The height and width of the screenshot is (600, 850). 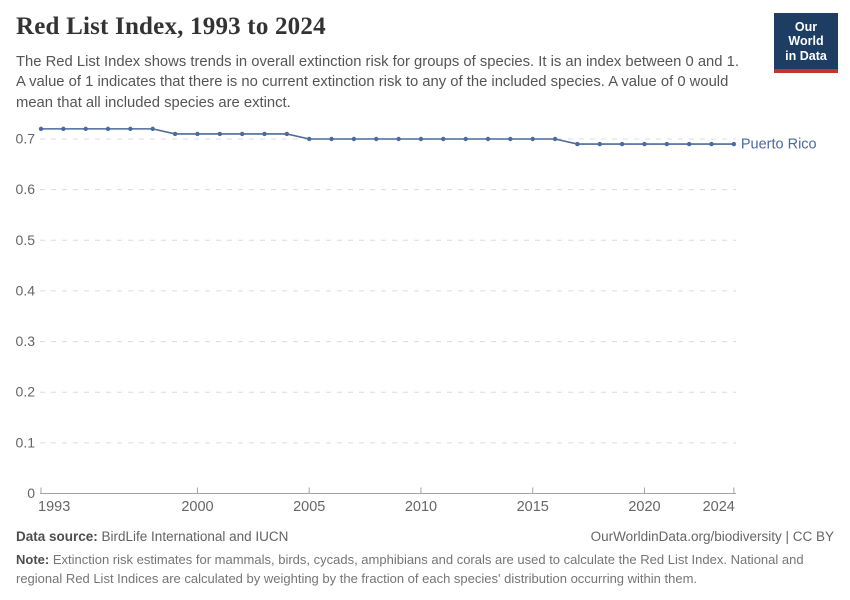 What do you see at coordinates (309, 507) in the screenshot?
I see `x-axis-tick-label: 2005` at bounding box center [309, 507].